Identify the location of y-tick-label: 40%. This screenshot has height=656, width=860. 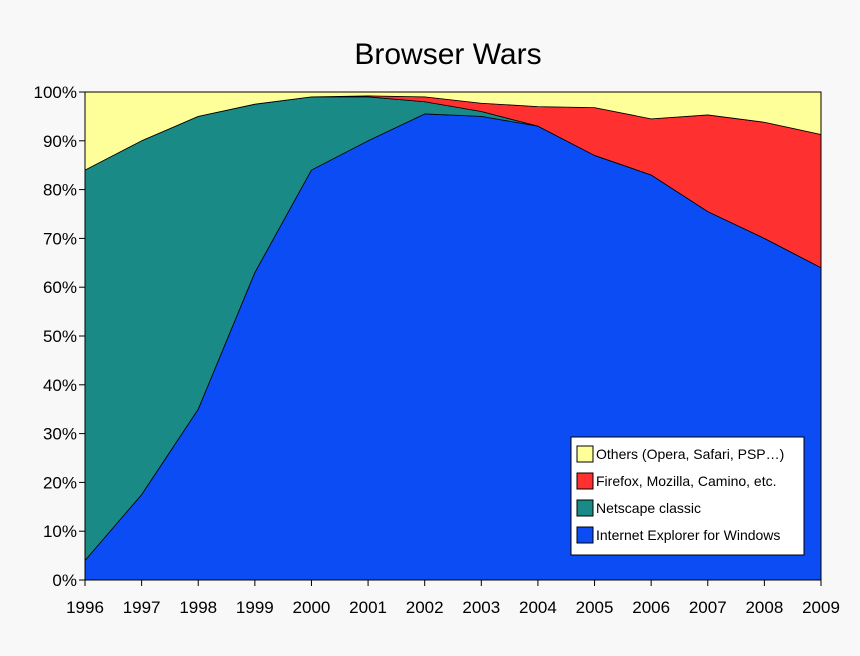
(60, 385).